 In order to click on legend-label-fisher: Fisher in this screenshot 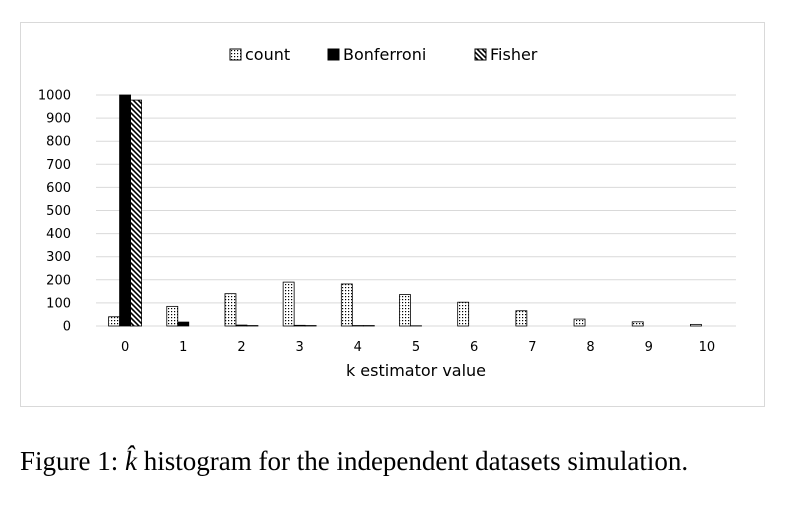, I will do `click(514, 54)`.